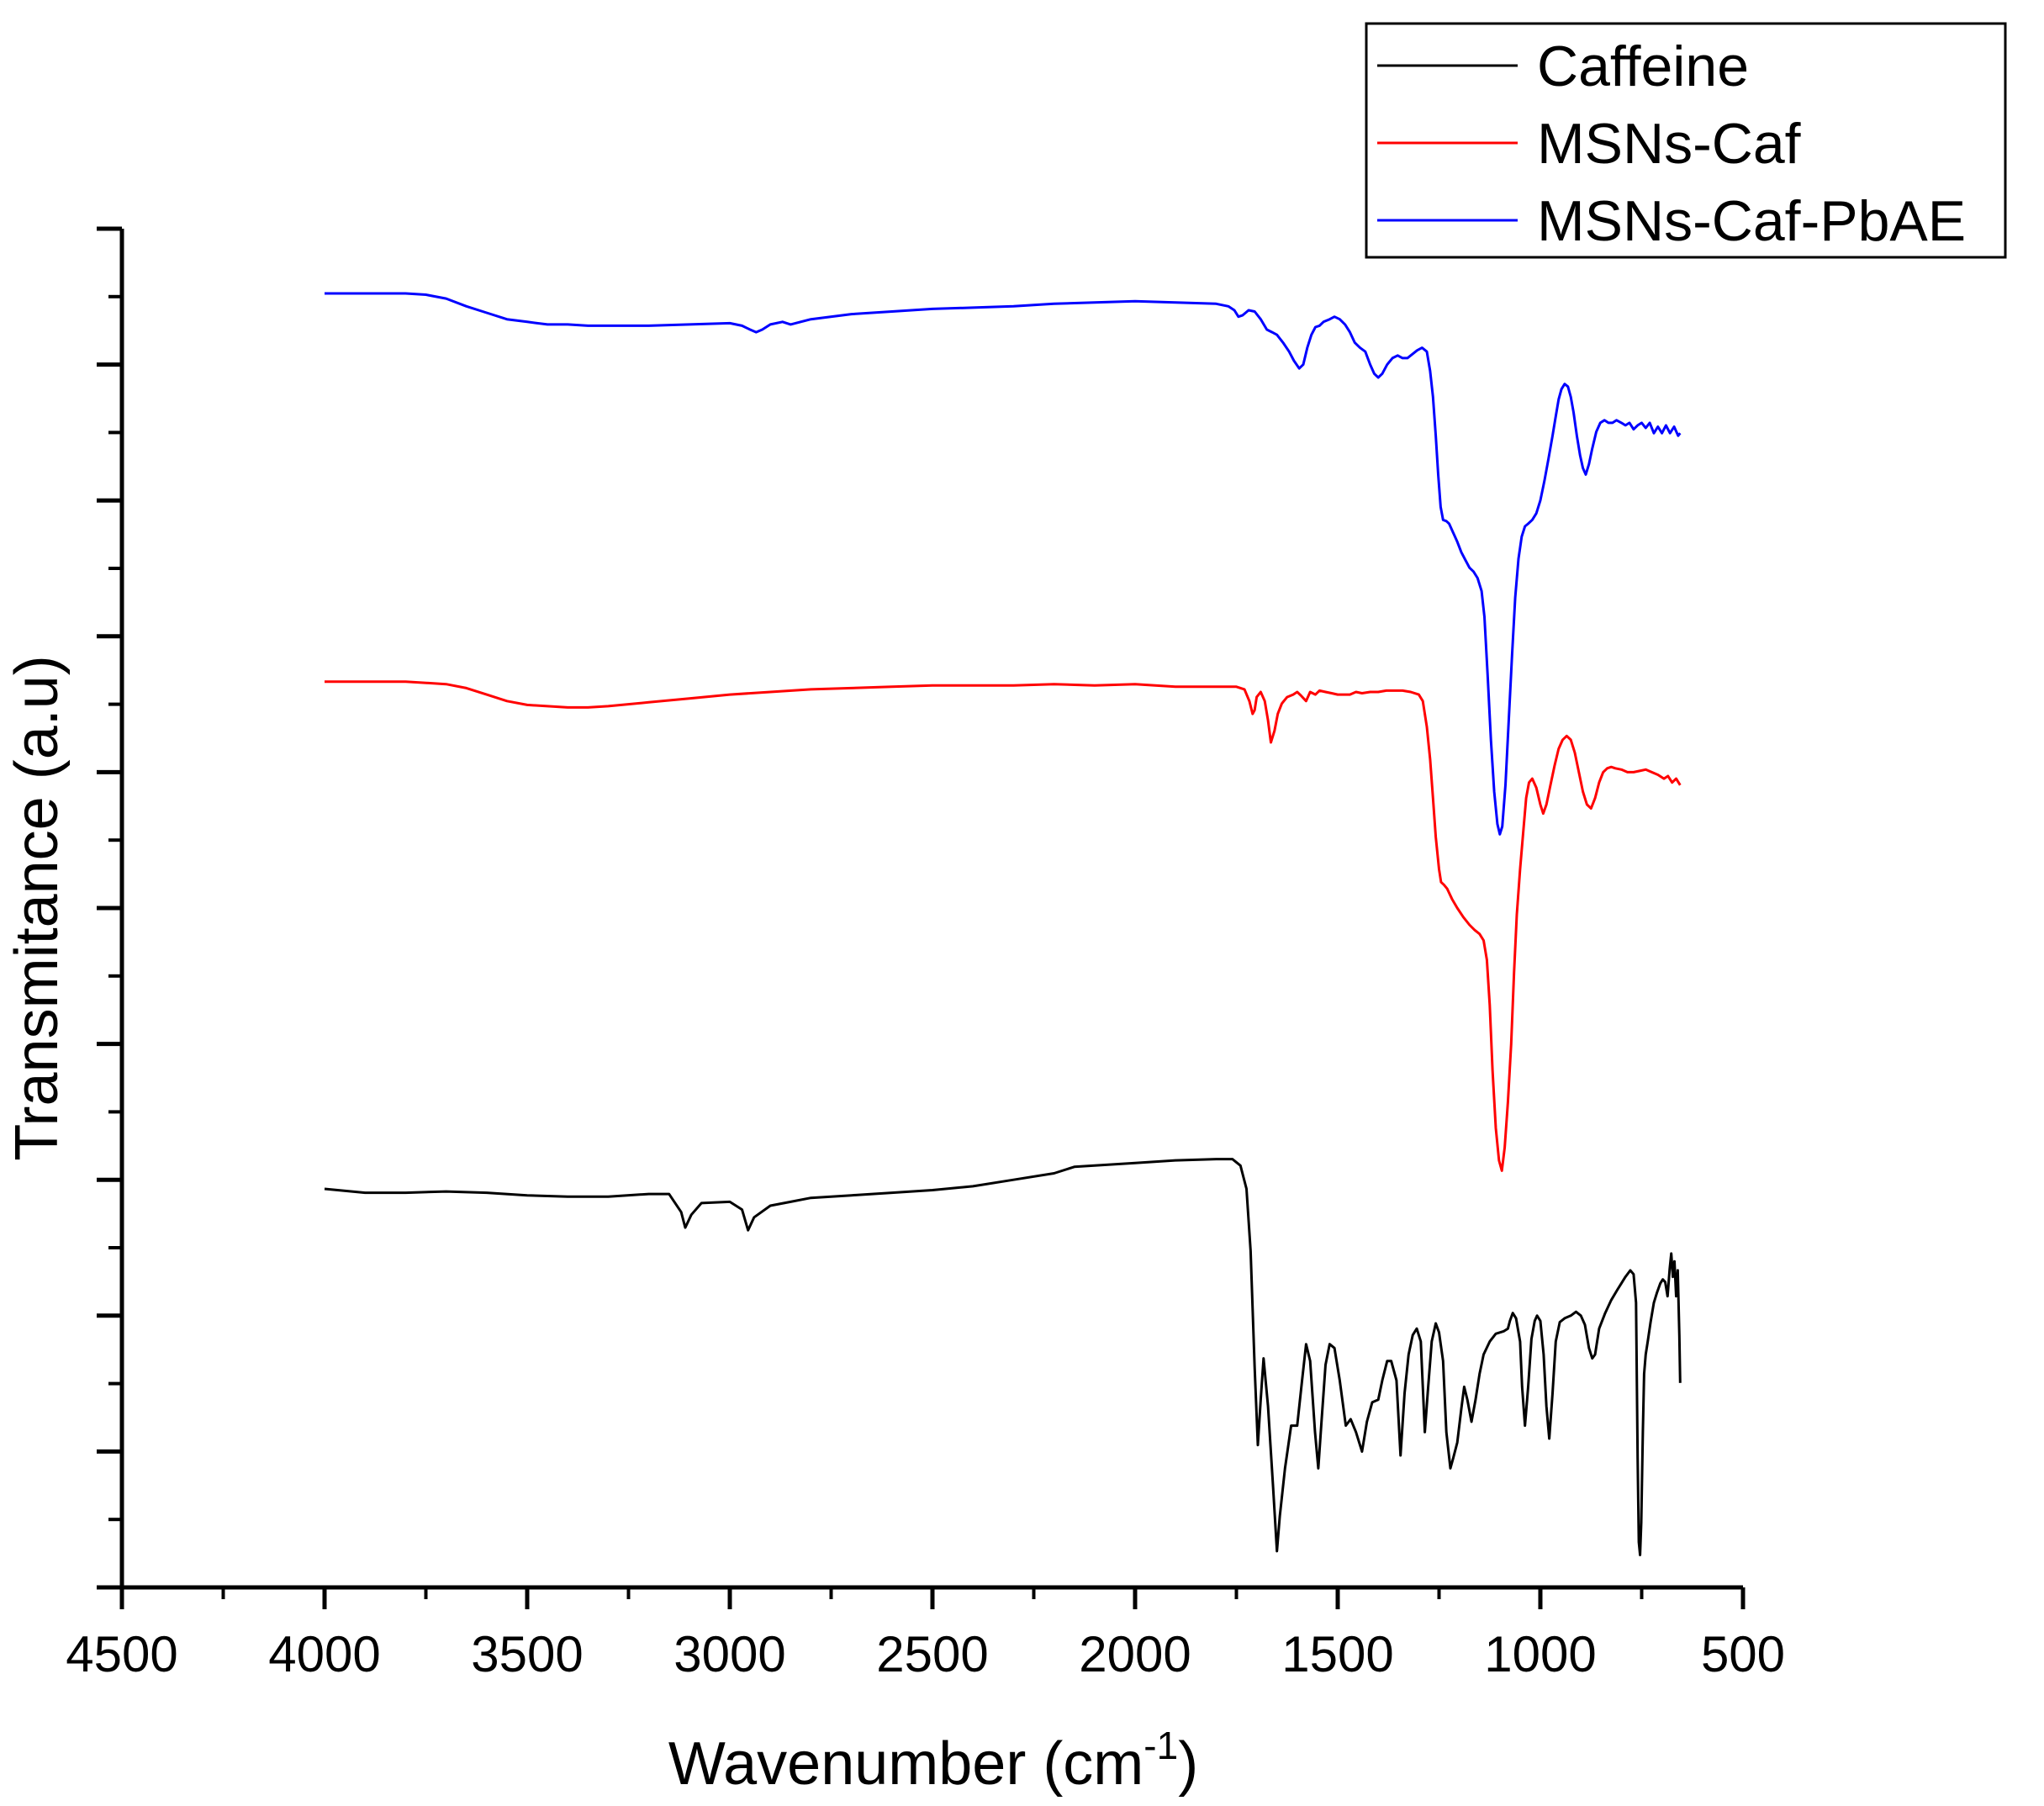  I want to click on x-axis-ticks: 4500 4000 3500 3000 2500 2000 1500 1000 500, so click(925, 1634).